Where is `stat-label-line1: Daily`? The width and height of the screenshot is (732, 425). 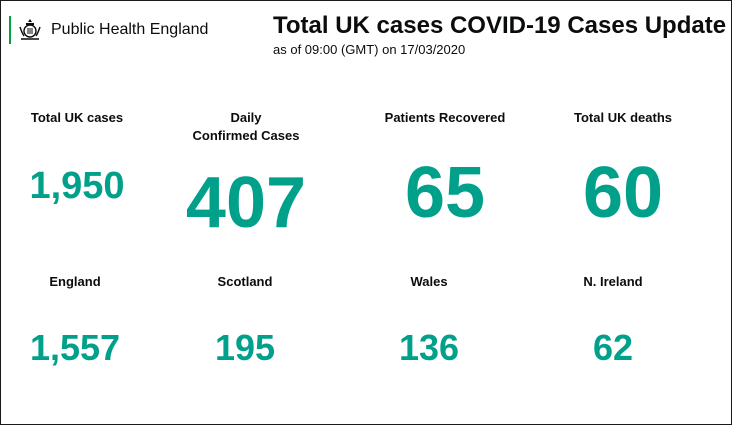 stat-label-line1: Daily is located at coordinates (246, 117).